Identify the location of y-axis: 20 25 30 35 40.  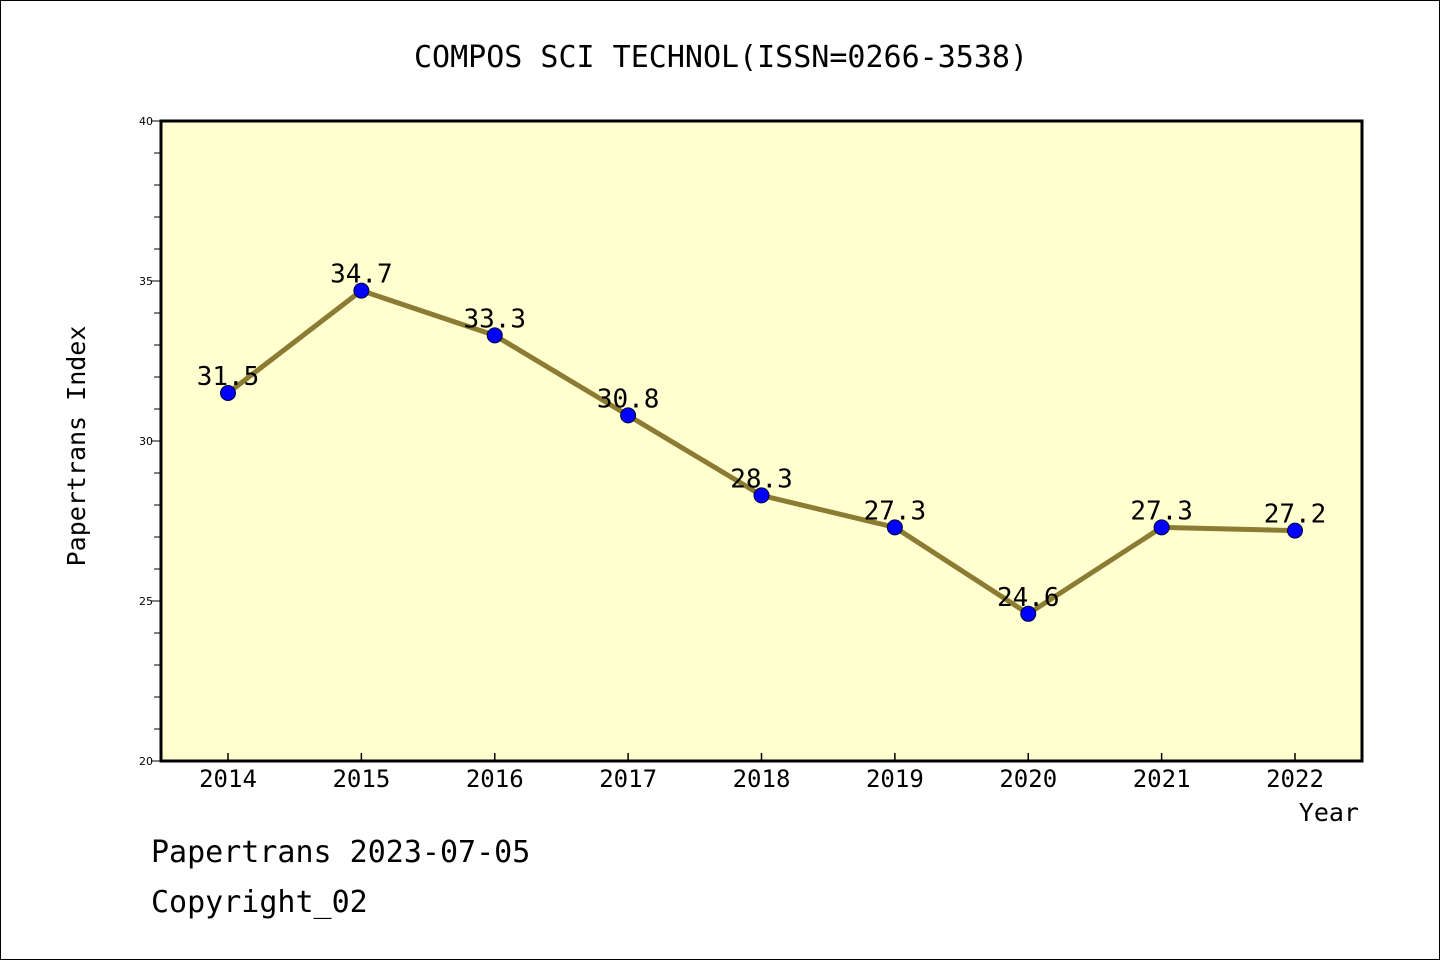
(150, 441).